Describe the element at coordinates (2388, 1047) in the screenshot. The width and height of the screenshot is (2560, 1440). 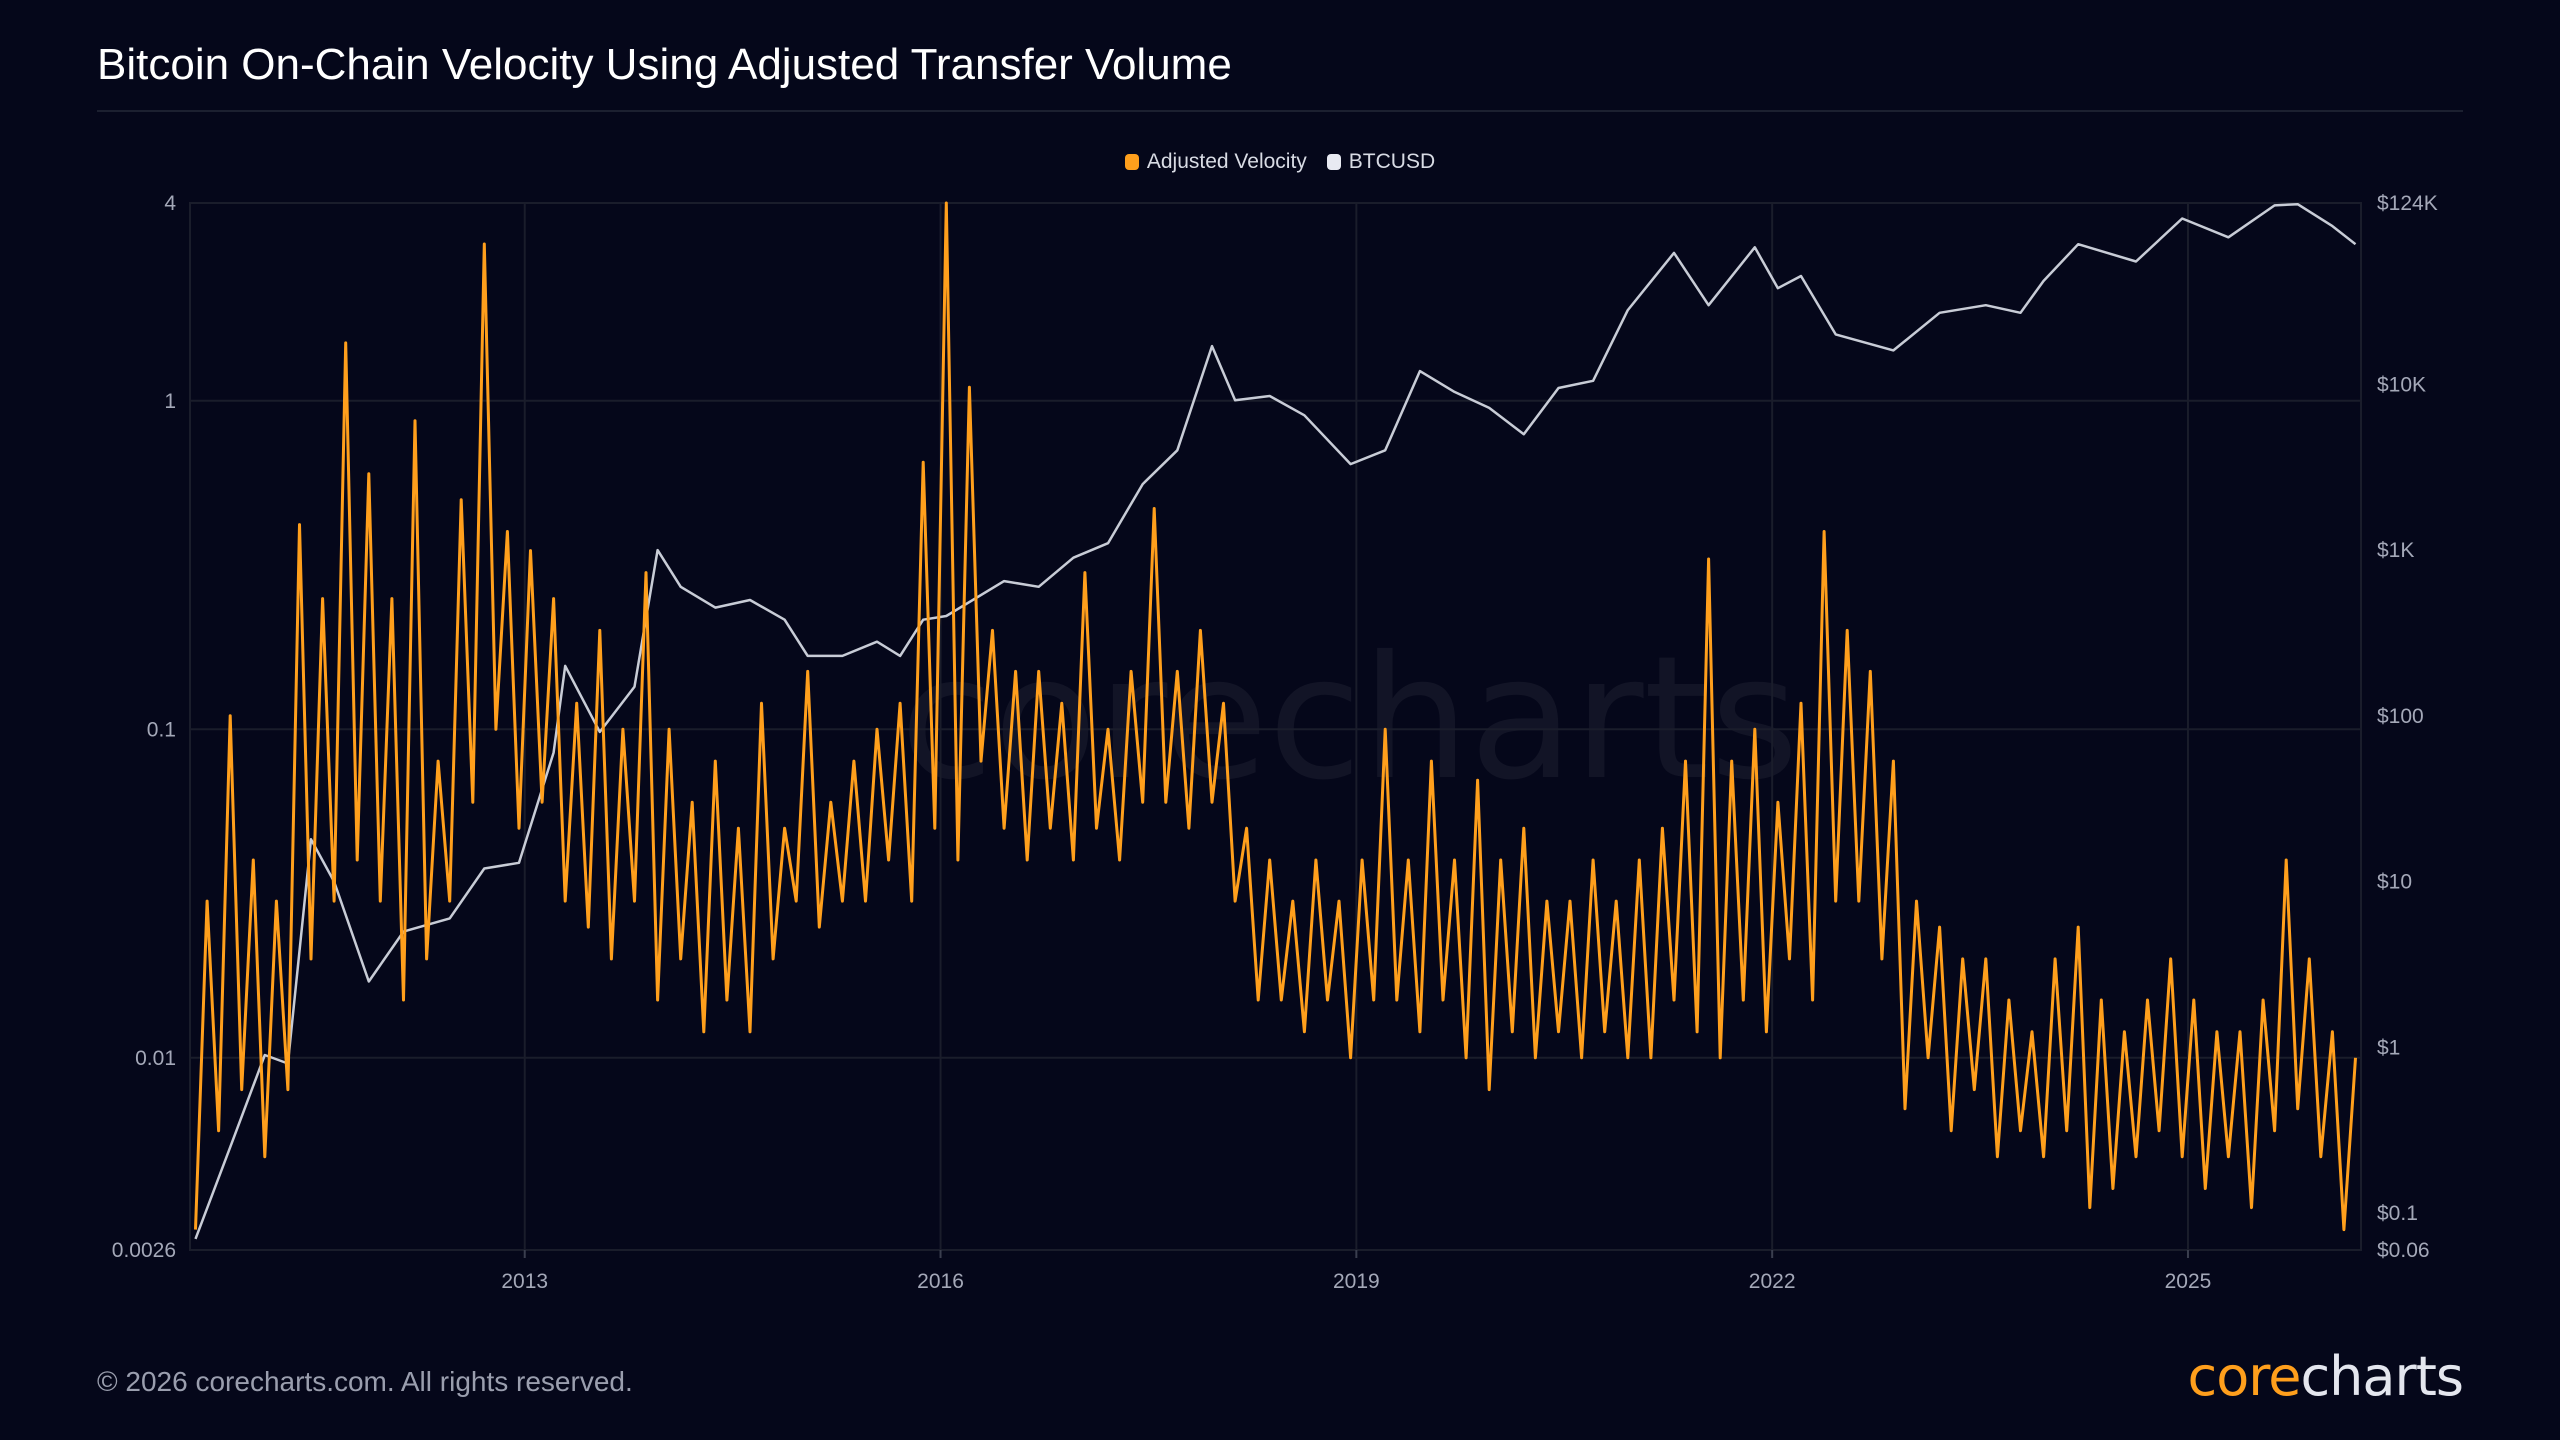
I see `y-right-tick-label: $1` at that location.